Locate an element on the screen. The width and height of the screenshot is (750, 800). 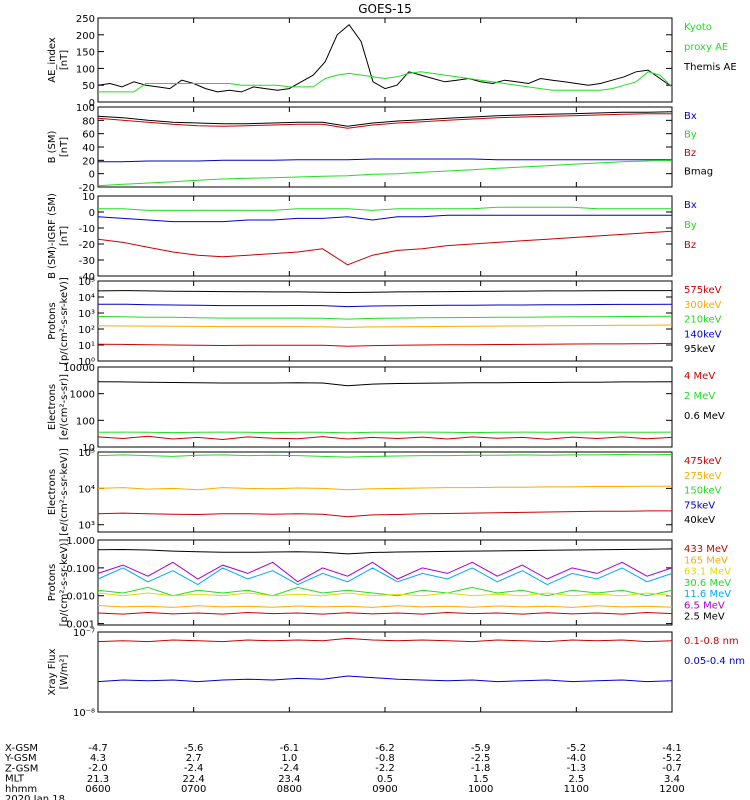
legend-label: 2 MeV is located at coordinates (699, 396).